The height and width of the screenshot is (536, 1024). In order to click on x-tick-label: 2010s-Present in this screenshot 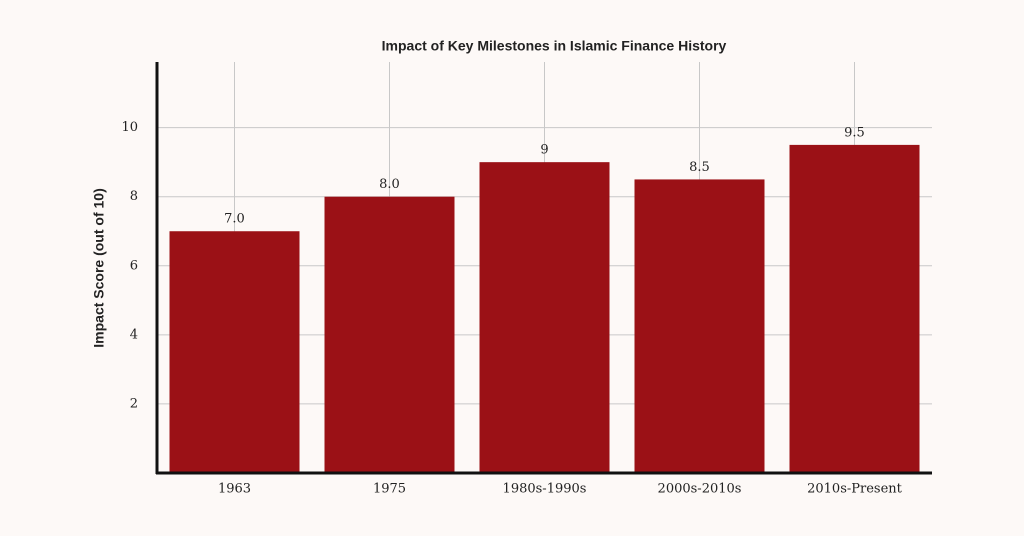, I will do `click(855, 489)`.